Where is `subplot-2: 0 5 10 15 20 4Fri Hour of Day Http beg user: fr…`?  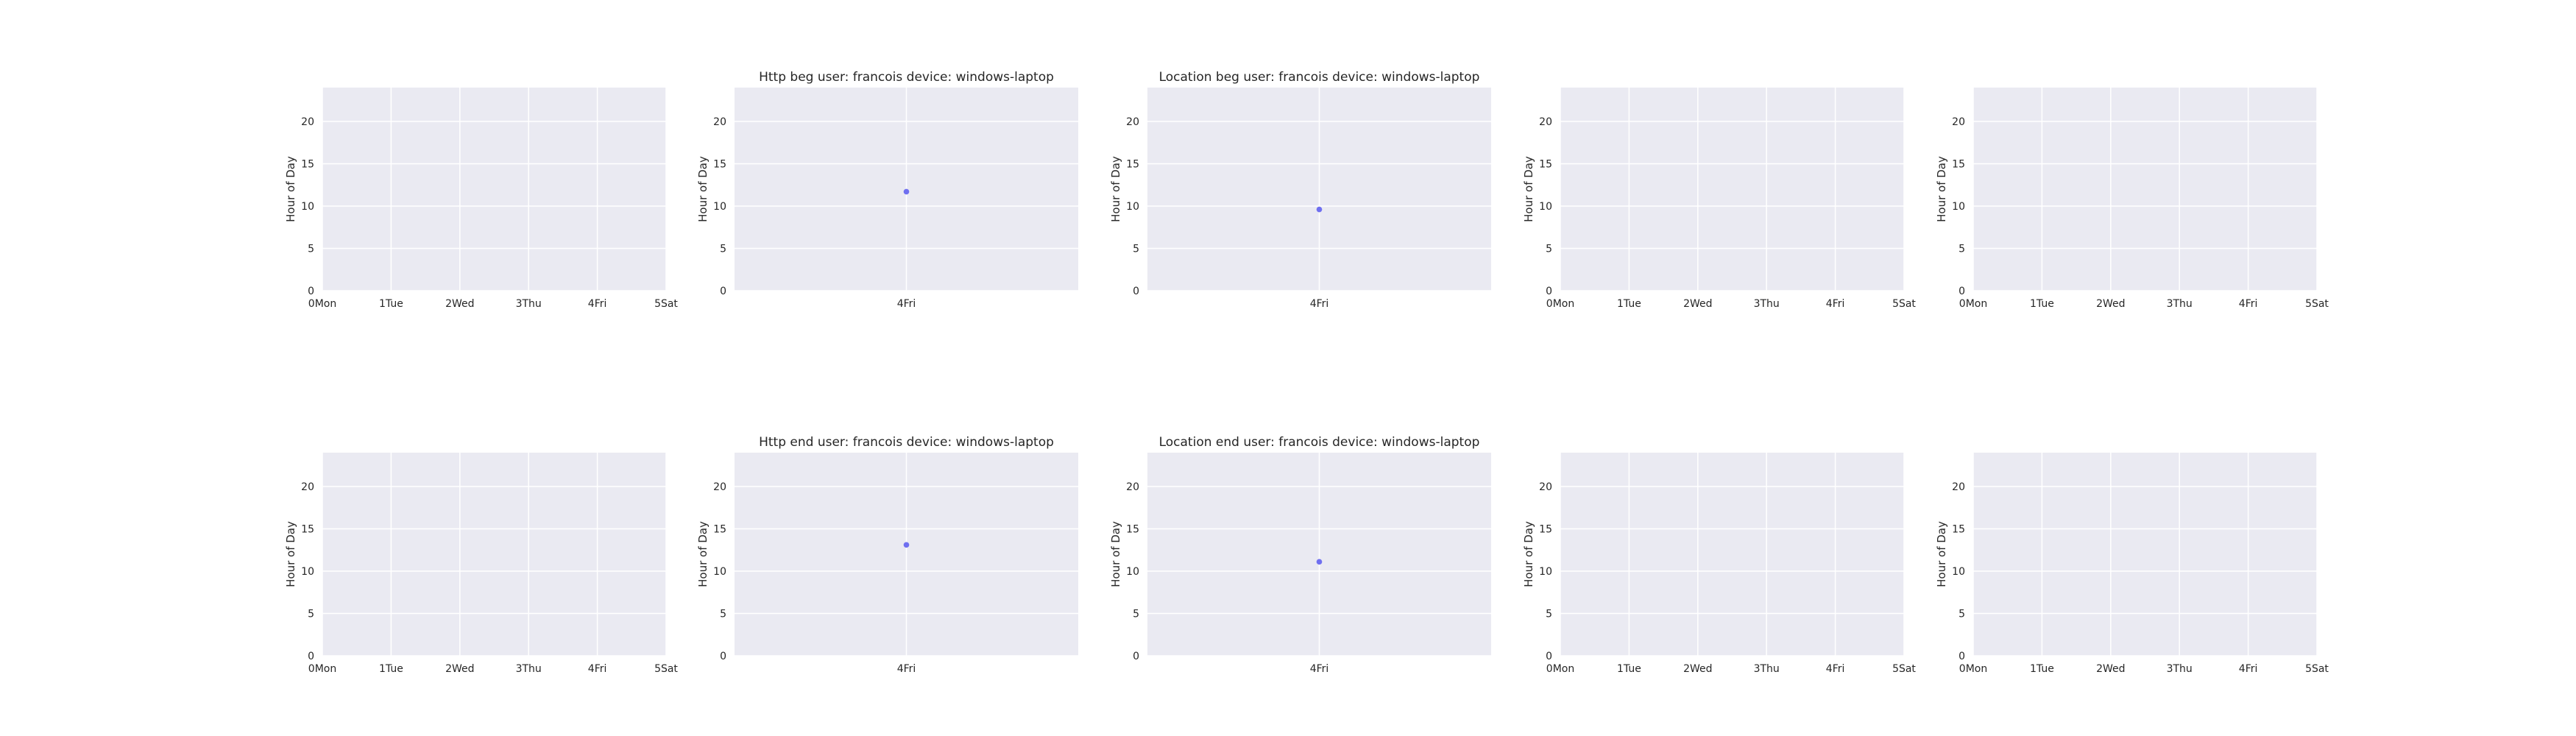 subplot-2: 0 5 10 15 20 4Fri Hour of Day Http beg user: fr… is located at coordinates (887, 190).